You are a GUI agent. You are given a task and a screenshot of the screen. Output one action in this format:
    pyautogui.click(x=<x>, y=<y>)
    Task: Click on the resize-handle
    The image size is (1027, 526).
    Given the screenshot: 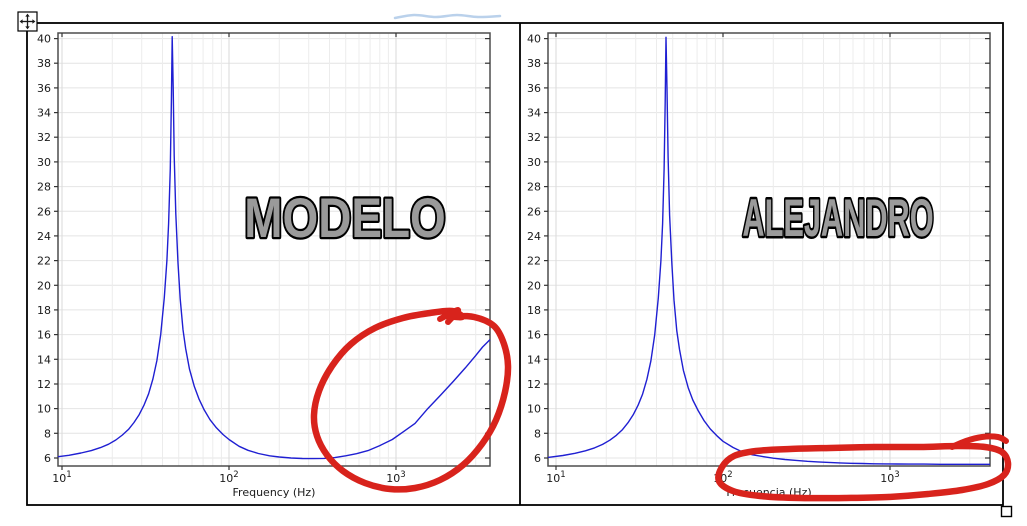 What is the action you would take?
    pyautogui.click(x=1006, y=511)
    